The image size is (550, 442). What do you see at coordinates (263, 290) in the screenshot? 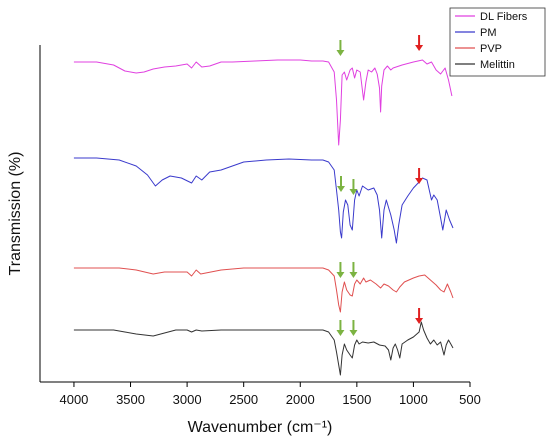
I see `series-line-pvp` at bounding box center [263, 290].